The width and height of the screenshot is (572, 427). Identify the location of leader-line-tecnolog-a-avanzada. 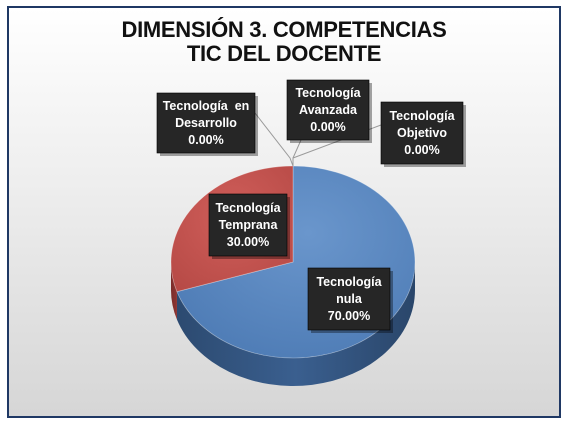
(297, 152).